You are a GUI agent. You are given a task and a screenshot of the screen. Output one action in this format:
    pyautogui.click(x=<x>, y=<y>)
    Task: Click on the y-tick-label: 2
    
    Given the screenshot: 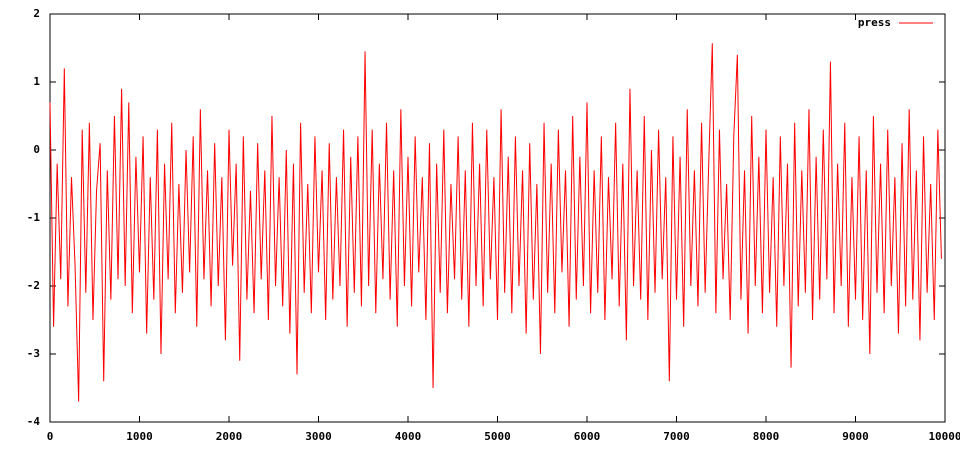 What is the action you would take?
    pyautogui.click(x=36, y=13)
    